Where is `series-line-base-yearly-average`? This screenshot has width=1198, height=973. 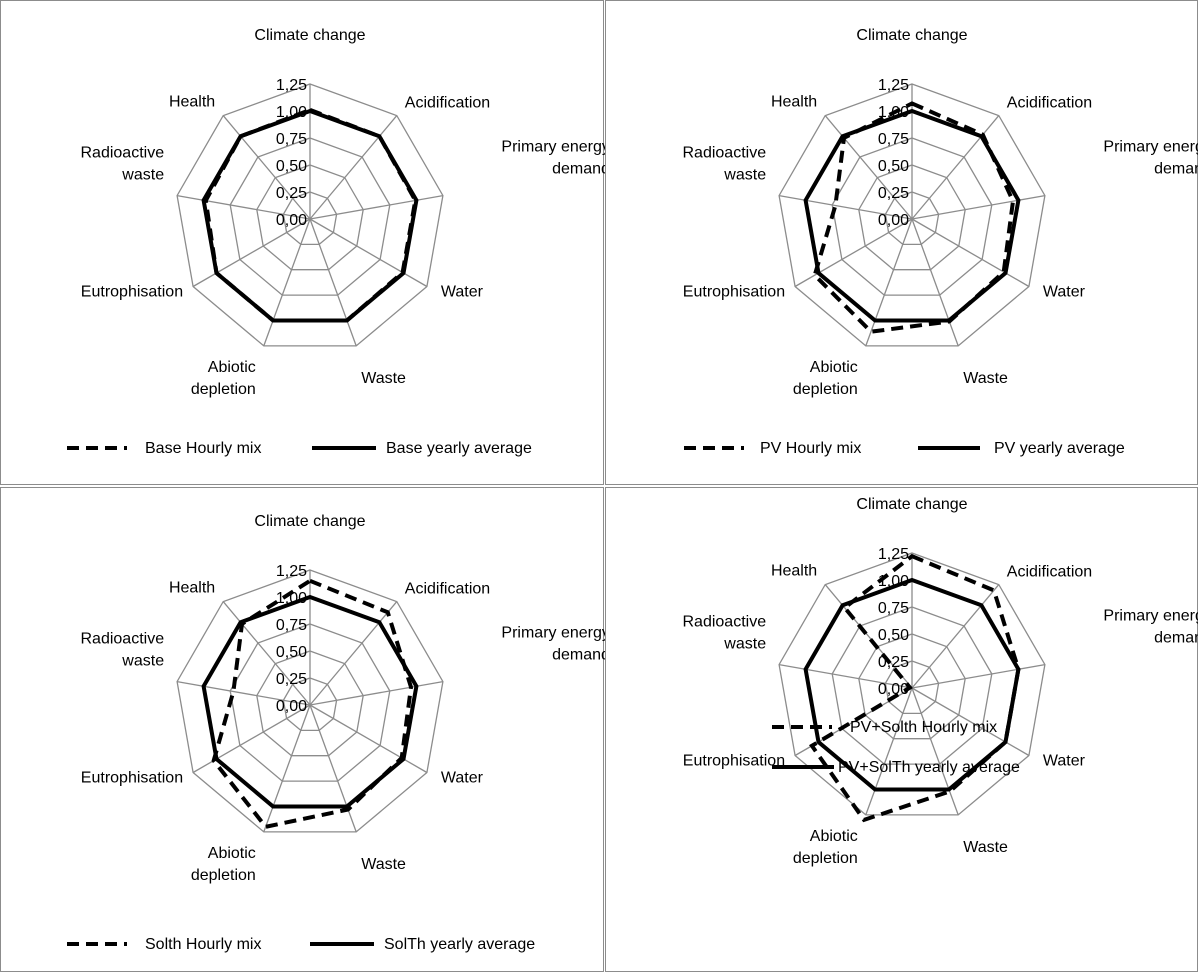 series-line-base-yearly-average is located at coordinates (310, 215).